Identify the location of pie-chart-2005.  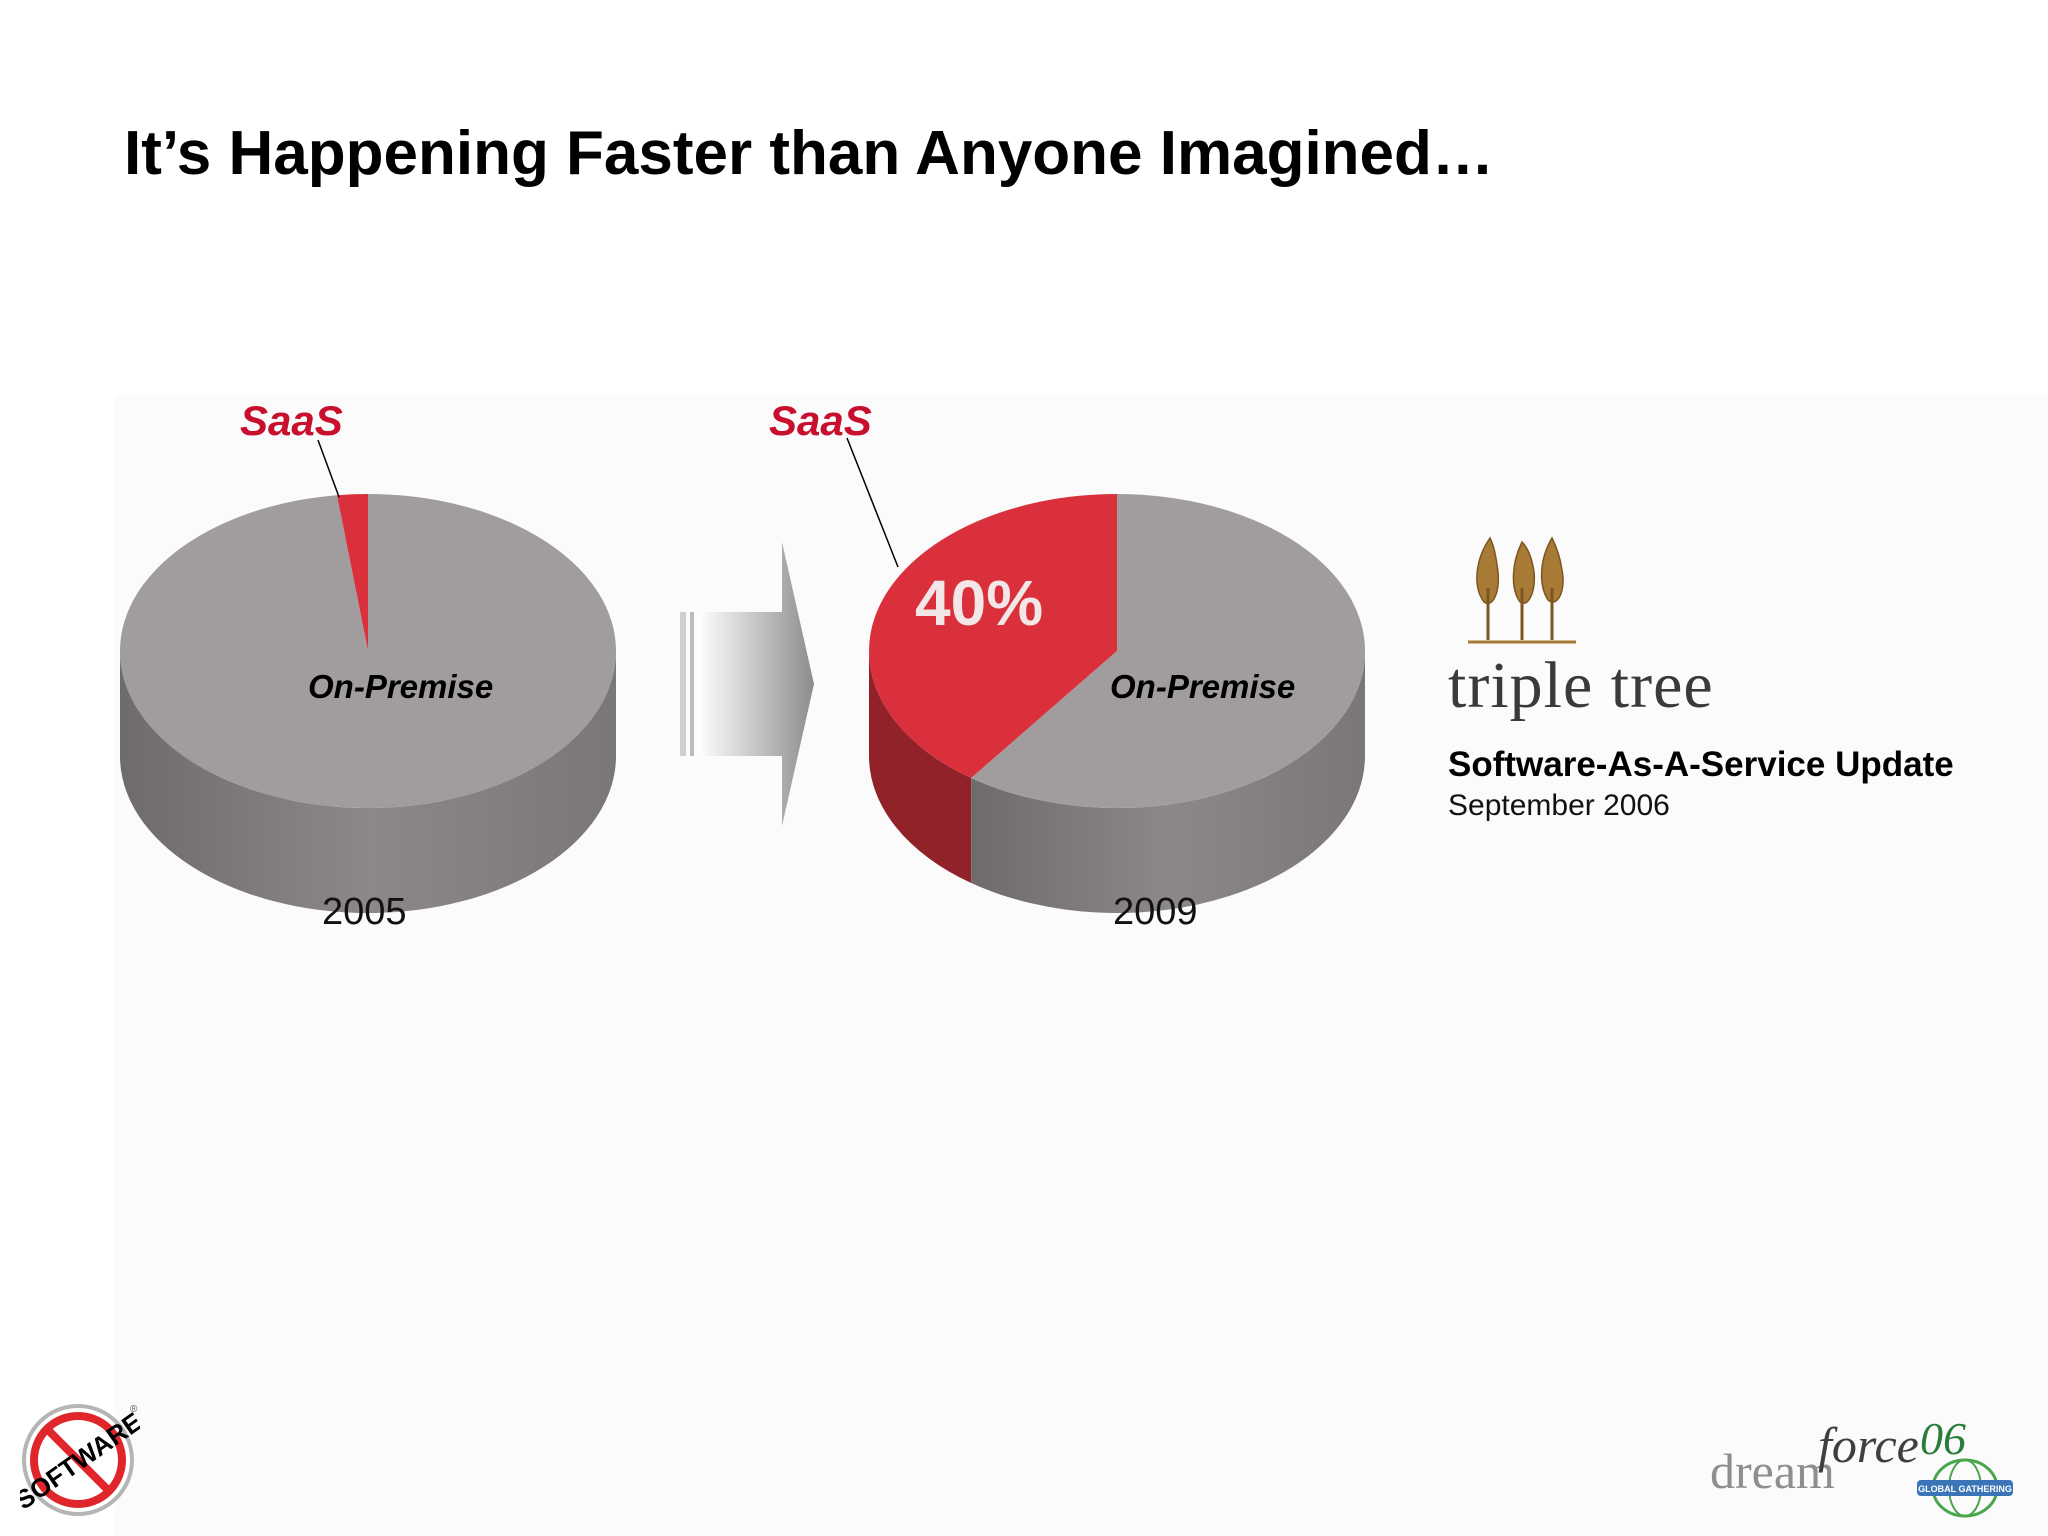
(368, 703).